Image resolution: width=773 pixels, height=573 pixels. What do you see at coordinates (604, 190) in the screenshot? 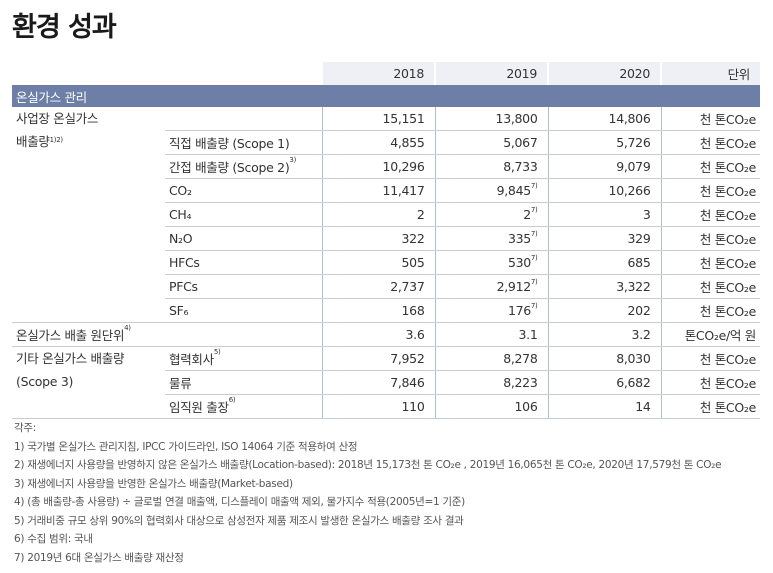
I see `value-2020: 10,266` at bounding box center [604, 190].